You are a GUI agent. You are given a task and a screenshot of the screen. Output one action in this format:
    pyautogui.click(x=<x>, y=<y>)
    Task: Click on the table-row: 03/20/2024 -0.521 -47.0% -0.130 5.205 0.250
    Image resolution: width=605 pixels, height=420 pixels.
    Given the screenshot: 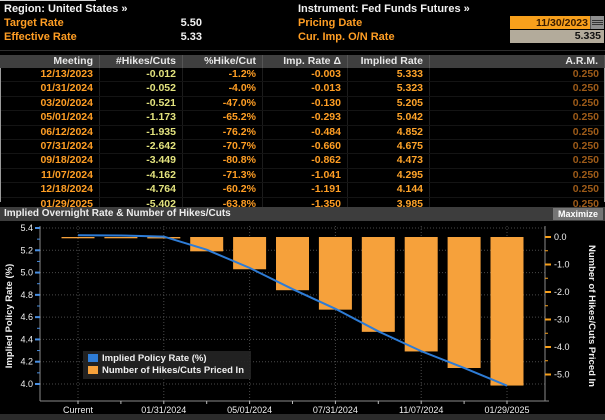 What is the action you would take?
    pyautogui.click(x=302, y=104)
    